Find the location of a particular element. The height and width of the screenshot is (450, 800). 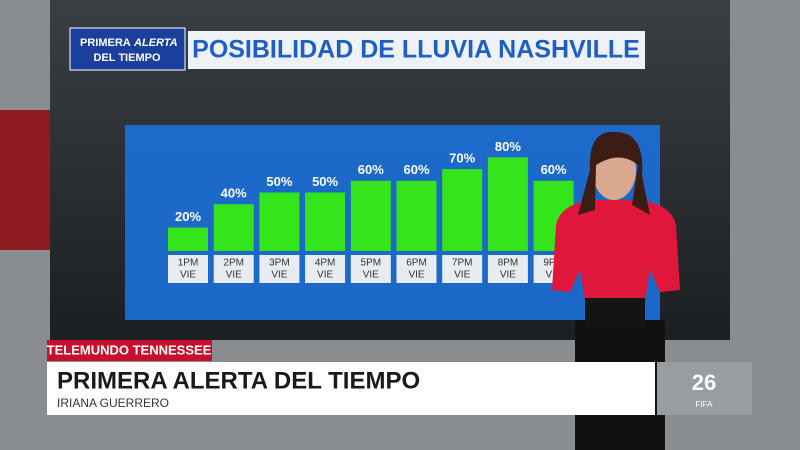

value-label: 70% is located at coordinates (462, 158).